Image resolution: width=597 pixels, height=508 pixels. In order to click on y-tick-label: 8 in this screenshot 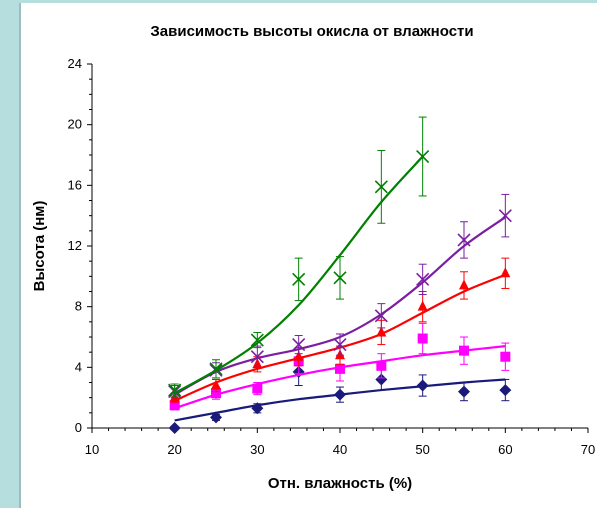, I will do `click(78, 306)`.